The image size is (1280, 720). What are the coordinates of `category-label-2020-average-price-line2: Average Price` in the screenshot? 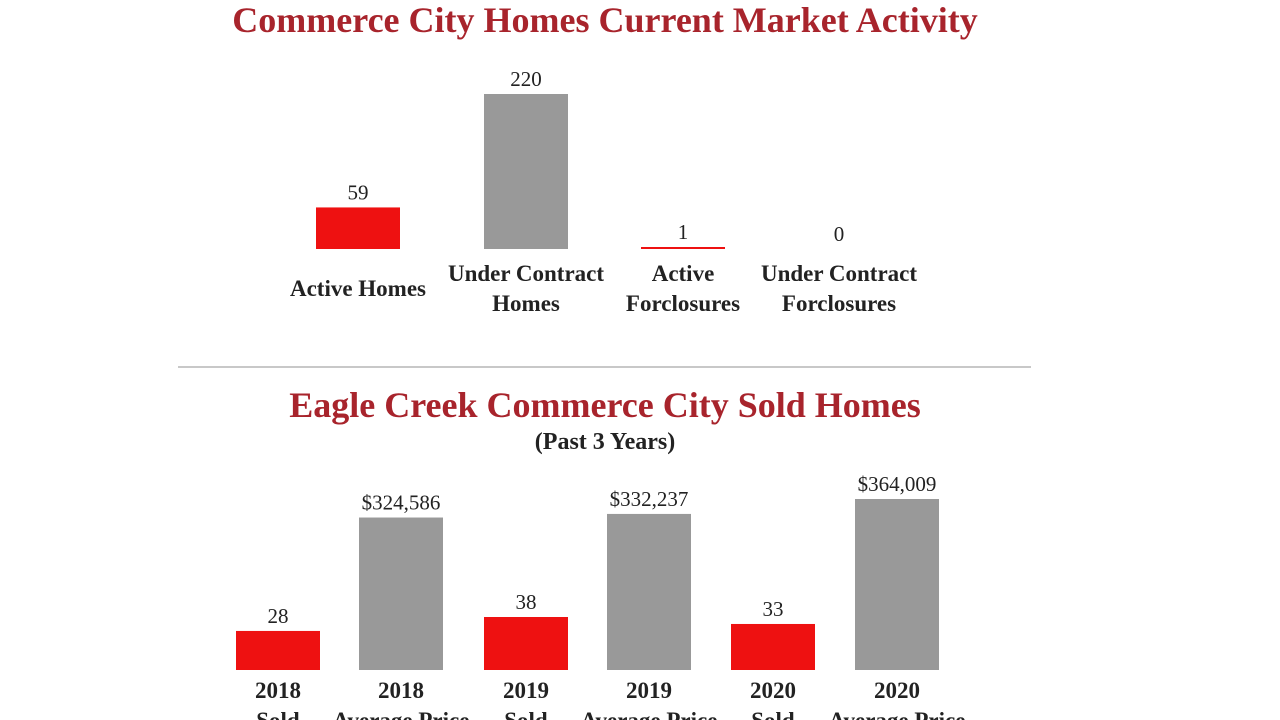 It's located at (897, 714).